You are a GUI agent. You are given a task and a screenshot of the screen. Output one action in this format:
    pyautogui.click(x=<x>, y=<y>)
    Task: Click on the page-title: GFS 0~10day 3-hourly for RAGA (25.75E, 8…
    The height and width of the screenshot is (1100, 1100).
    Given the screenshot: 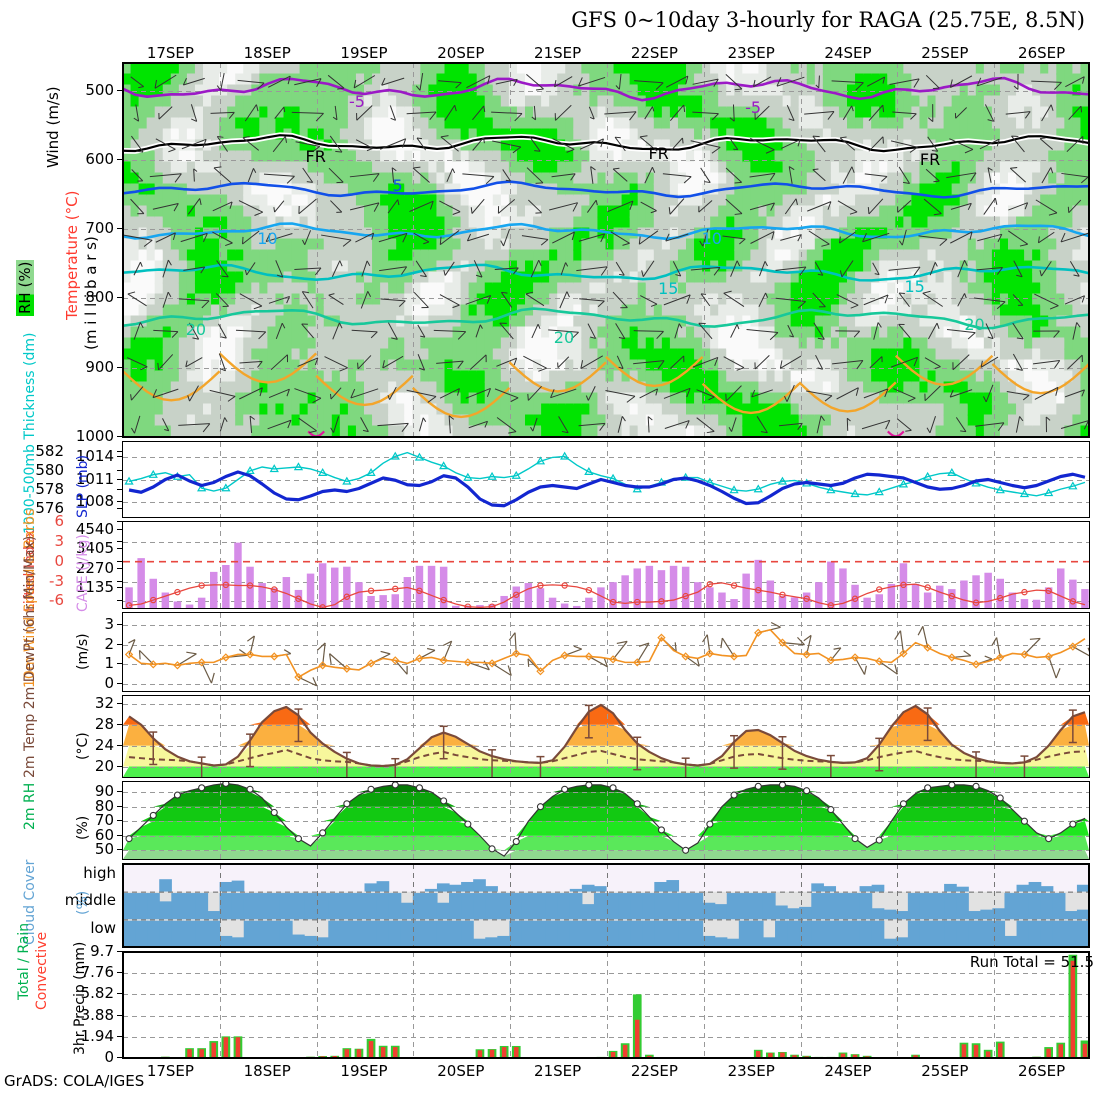 What is the action you would take?
    pyautogui.click(x=828, y=20)
    